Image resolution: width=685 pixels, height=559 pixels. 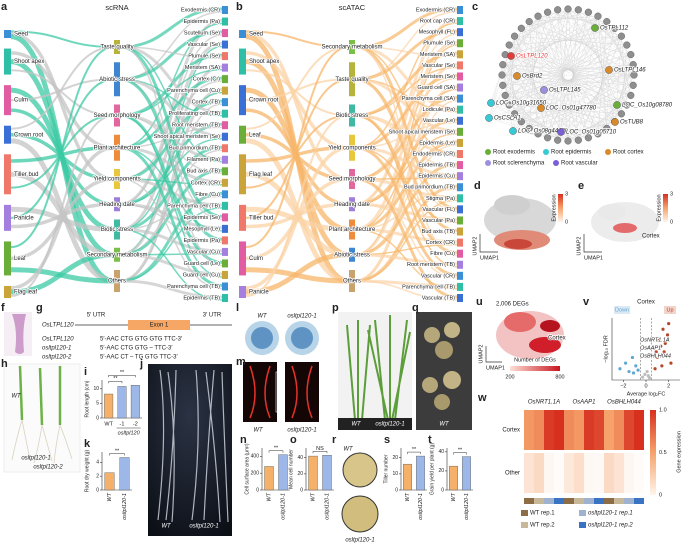 I want to click on gene-label: OsLTPL120, so click(x=532, y=57).